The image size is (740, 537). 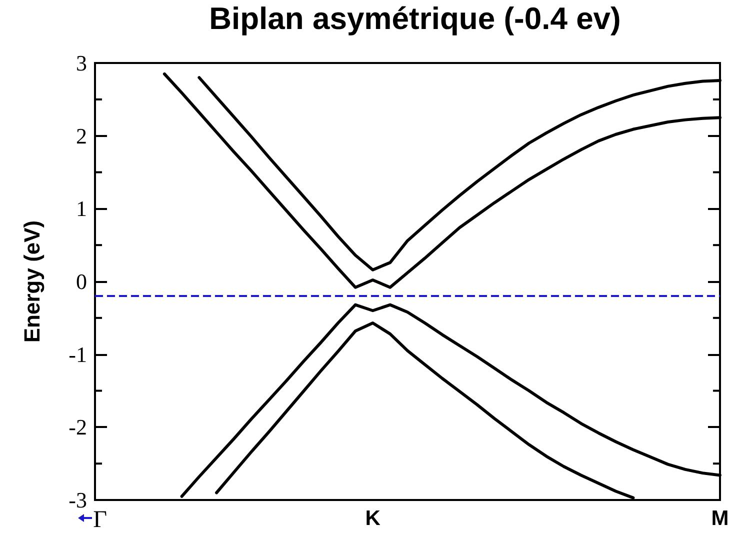 What do you see at coordinates (81, 281) in the screenshot?
I see `y-tick-label: 0` at bounding box center [81, 281].